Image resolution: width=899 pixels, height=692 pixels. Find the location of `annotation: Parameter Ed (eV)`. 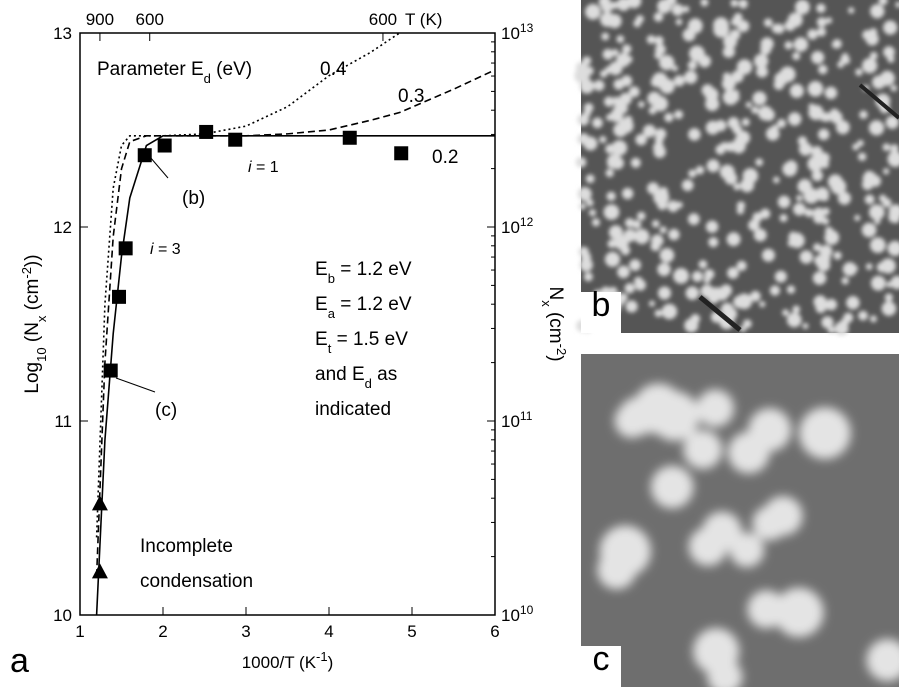

annotation: Parameter Ed (eV) is located at coordinates (174, 72).